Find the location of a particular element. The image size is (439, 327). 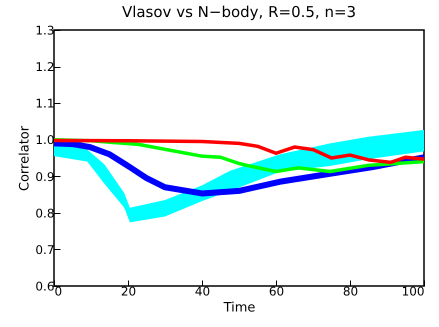

y-tick-label: 0.7 is located at coordinates (44, 249).